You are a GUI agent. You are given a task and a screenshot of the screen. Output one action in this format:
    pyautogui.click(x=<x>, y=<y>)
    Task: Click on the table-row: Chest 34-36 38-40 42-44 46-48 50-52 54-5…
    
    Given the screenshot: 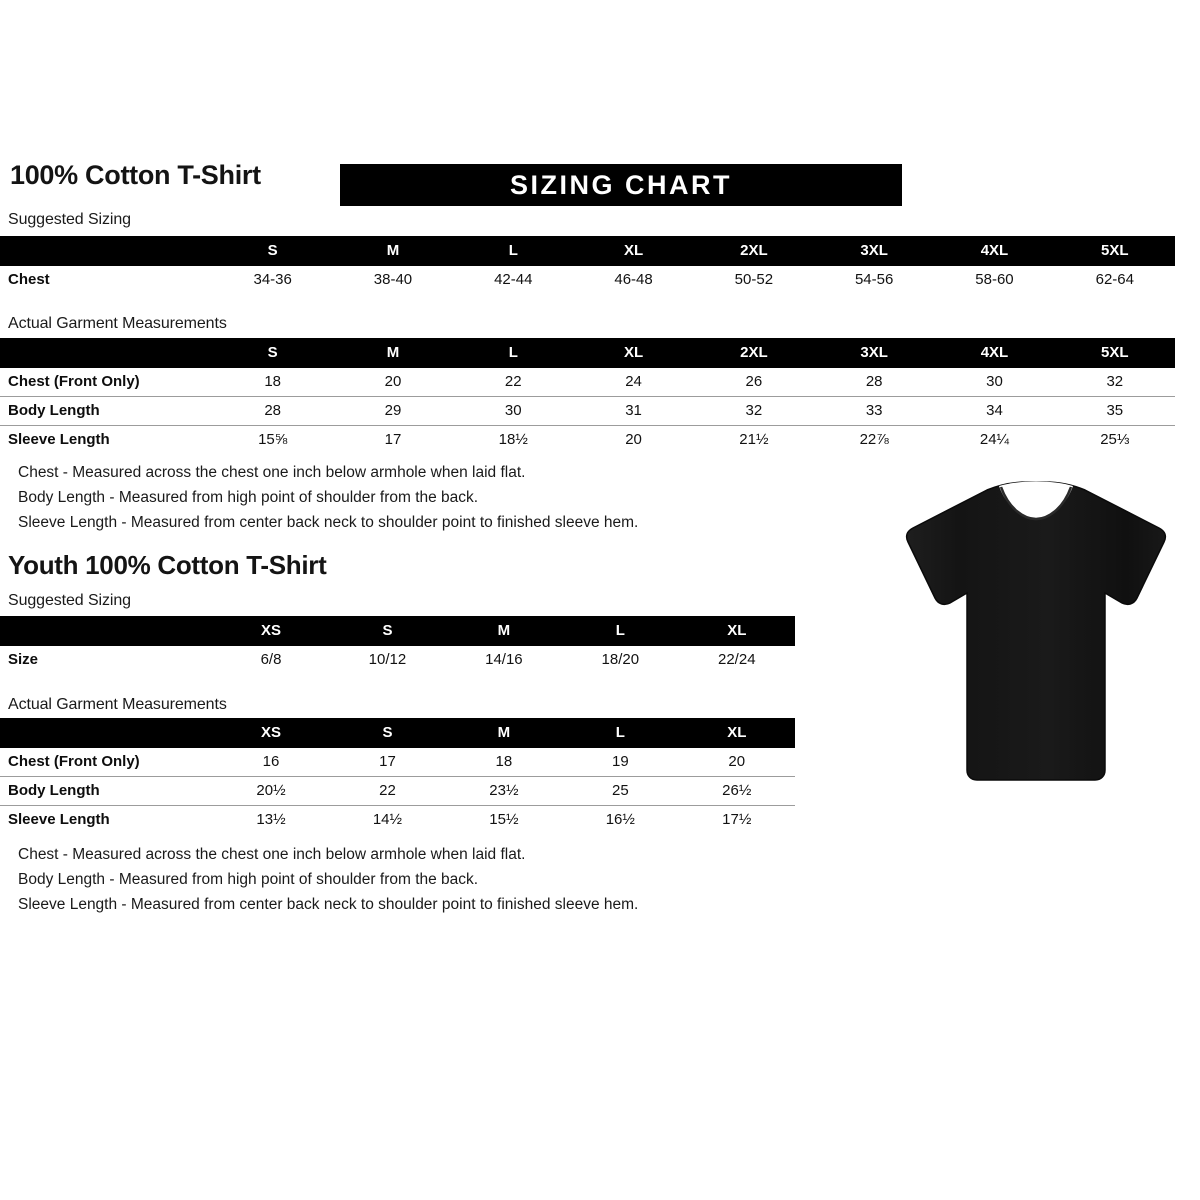 What is the action you would take?
    pyautogui.click(x=587, y=280)
    